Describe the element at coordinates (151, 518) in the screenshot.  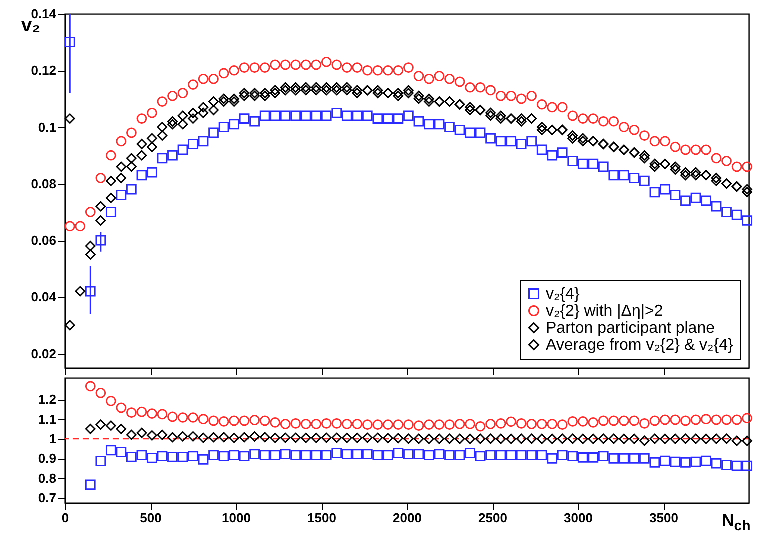
I see `x-tick-label: 500` at that location.